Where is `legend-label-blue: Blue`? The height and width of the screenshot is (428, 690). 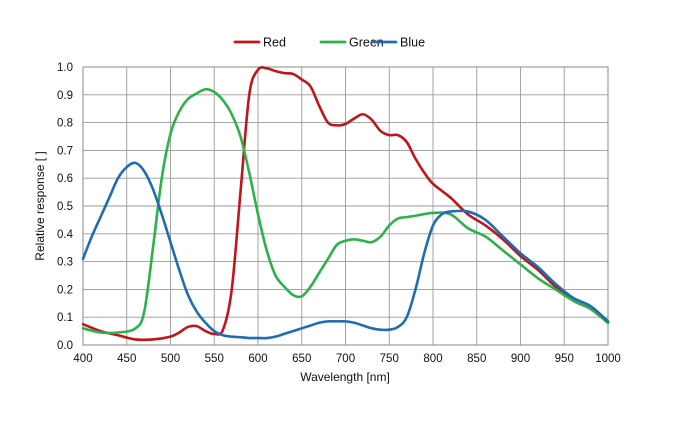 legend-label-blue: Blue is located at coordinates (412, 43).